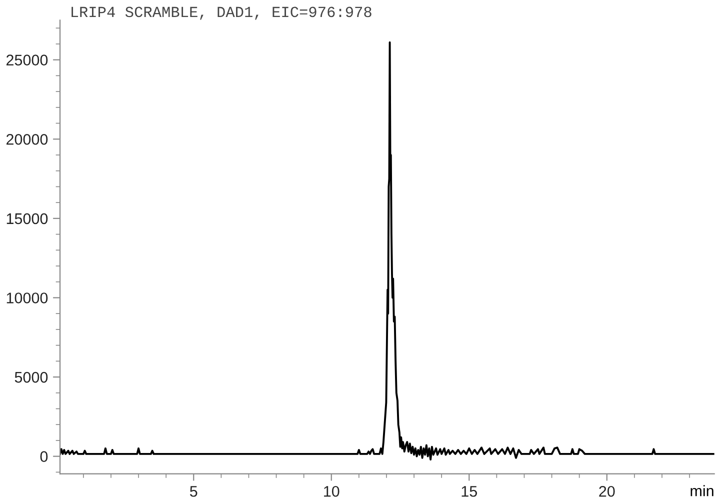  I want to click on y-tick-label: 5000, so click(31, 377).